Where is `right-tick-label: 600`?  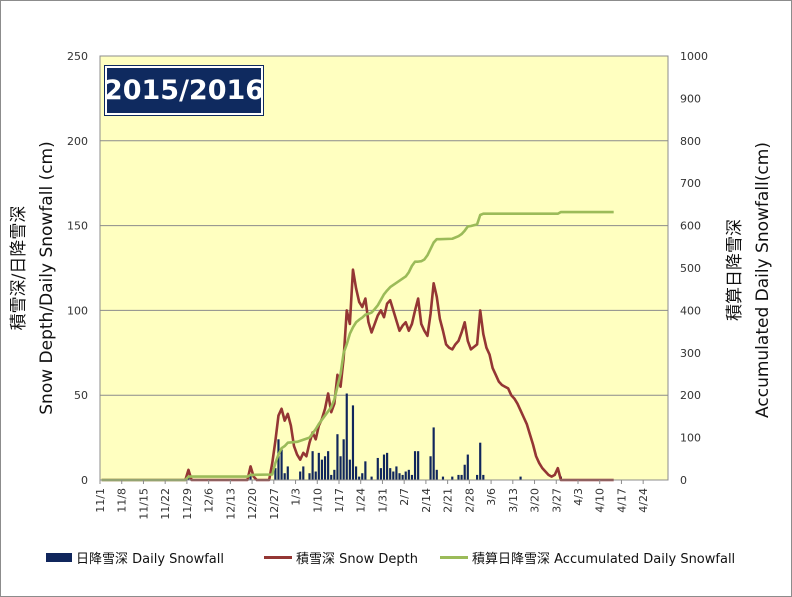
right-tick-label: 600 is located at coordinates (690, 226).